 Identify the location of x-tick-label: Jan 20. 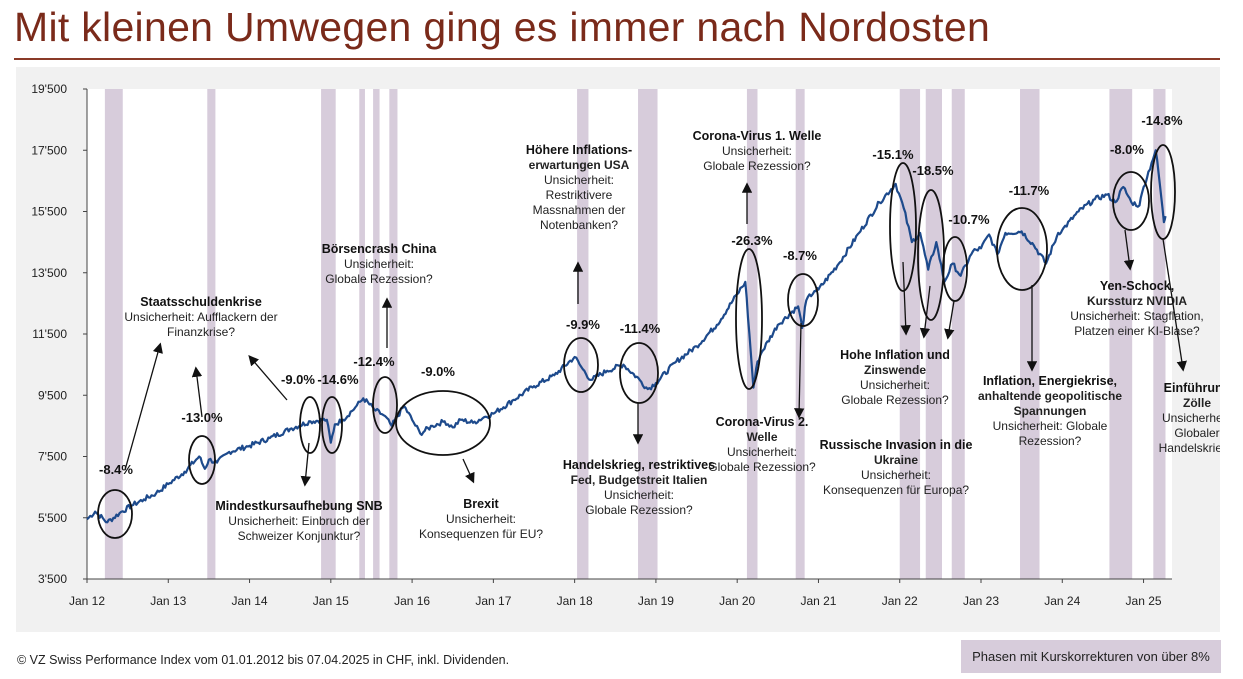
(737, 601).